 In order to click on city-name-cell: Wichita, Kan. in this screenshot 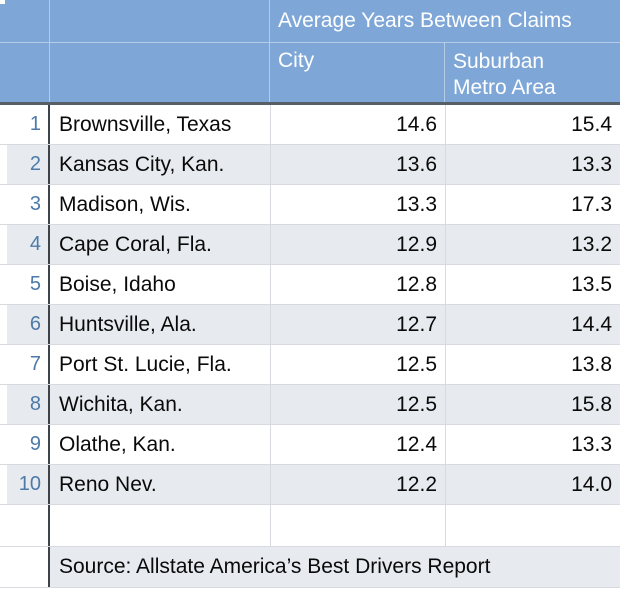, I will do `click(160, 404)`.